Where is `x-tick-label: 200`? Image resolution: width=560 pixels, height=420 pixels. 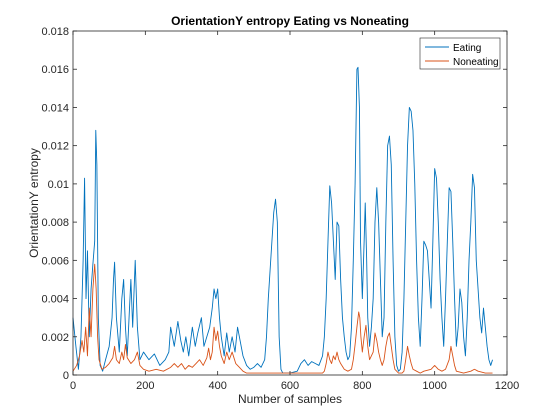 x-tick-label: 200 is located at coordinates (145, 386).